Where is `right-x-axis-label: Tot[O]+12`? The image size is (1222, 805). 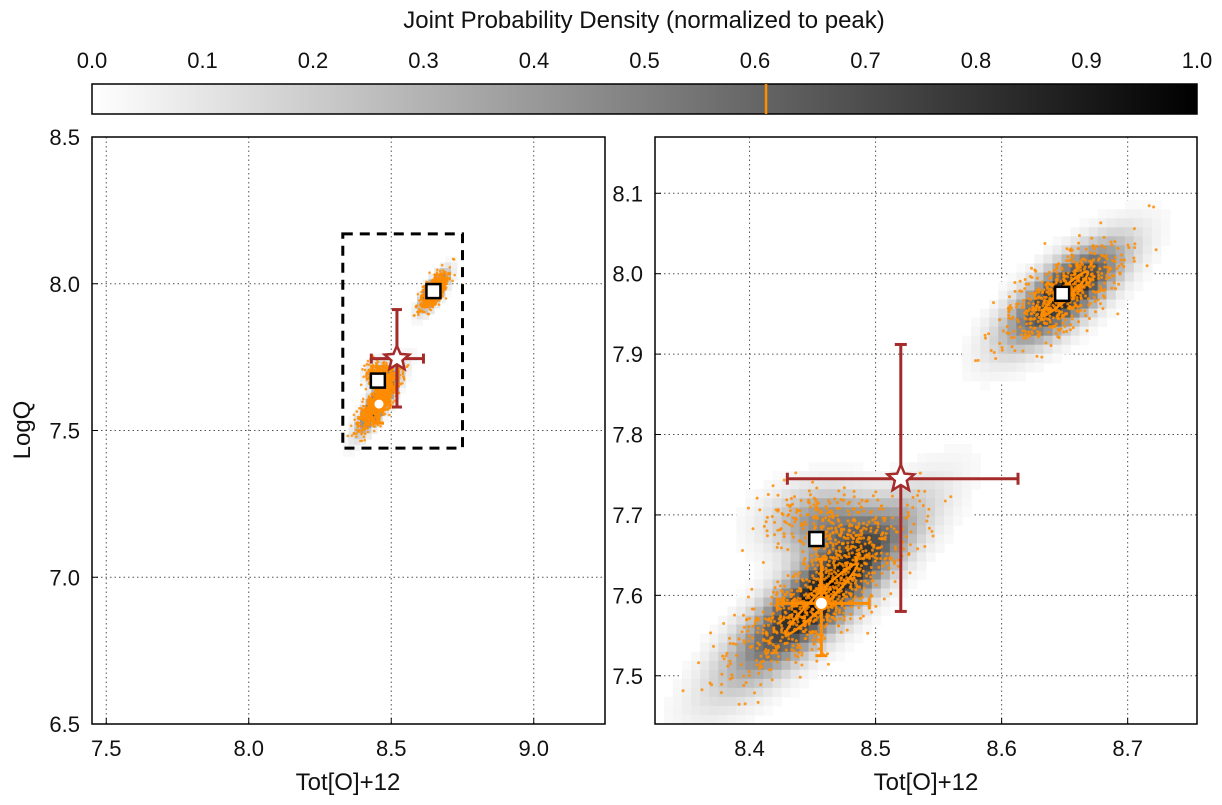
right-x-axis-label: Tot[O]+12 is located at coordinates (926, 782).